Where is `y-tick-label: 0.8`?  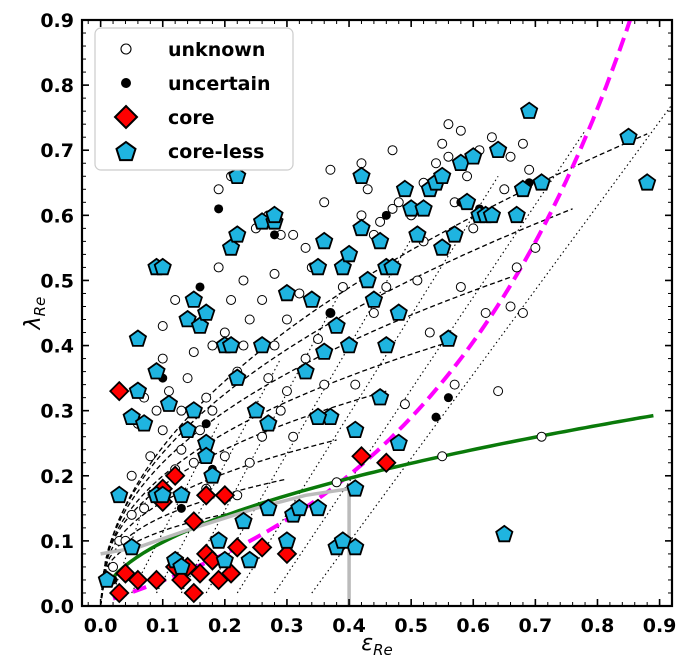 y-tick-label: 0.8 is located at coordinates (57, 86).